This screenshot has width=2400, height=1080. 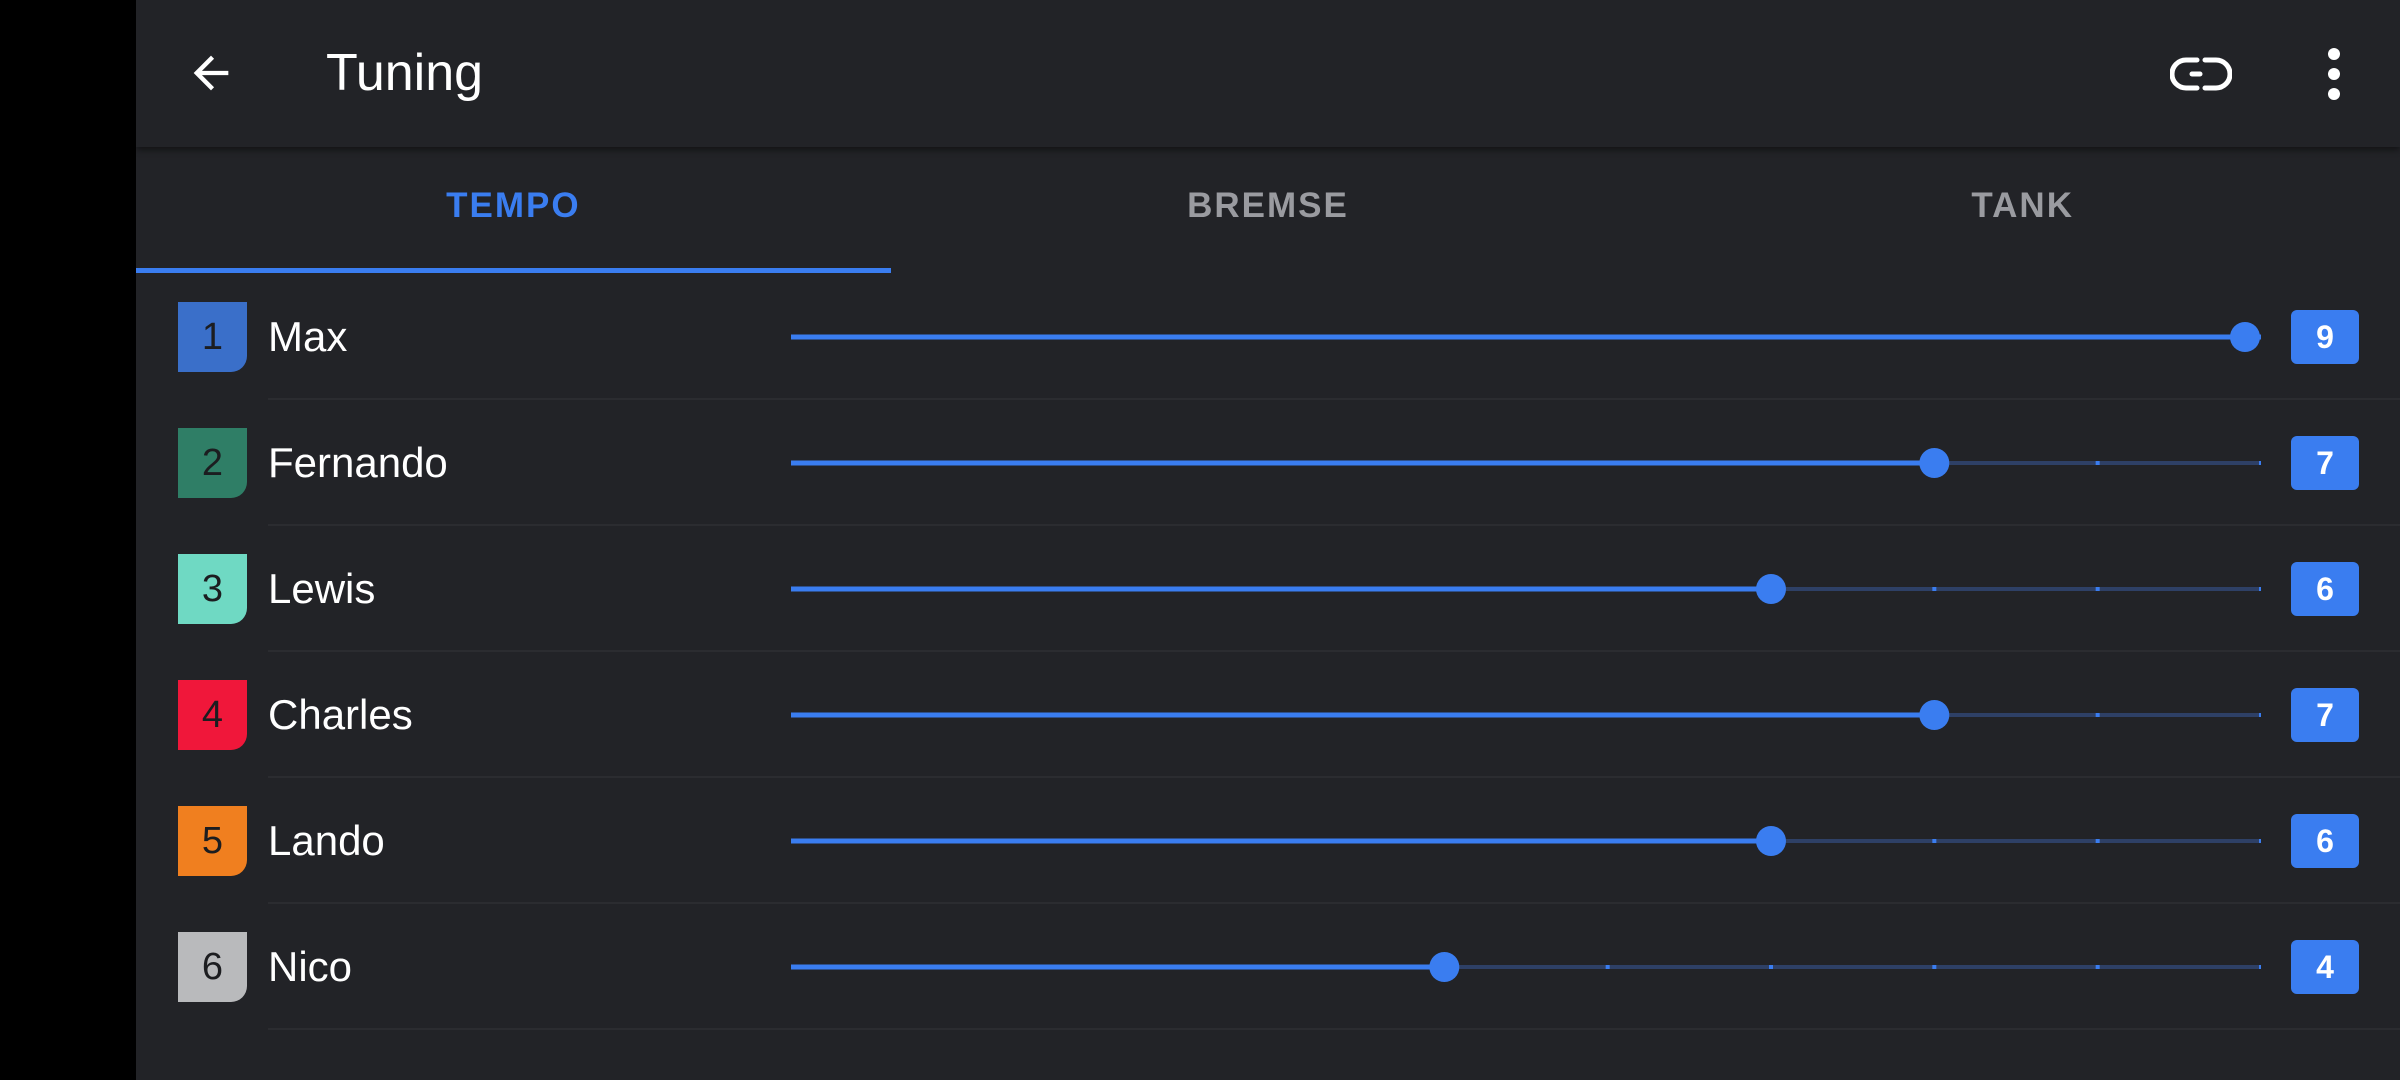 What do you see at coordinates (308, 336) in the screenshot?
I see `driver-name: Max` at bounding box center [308, 336].